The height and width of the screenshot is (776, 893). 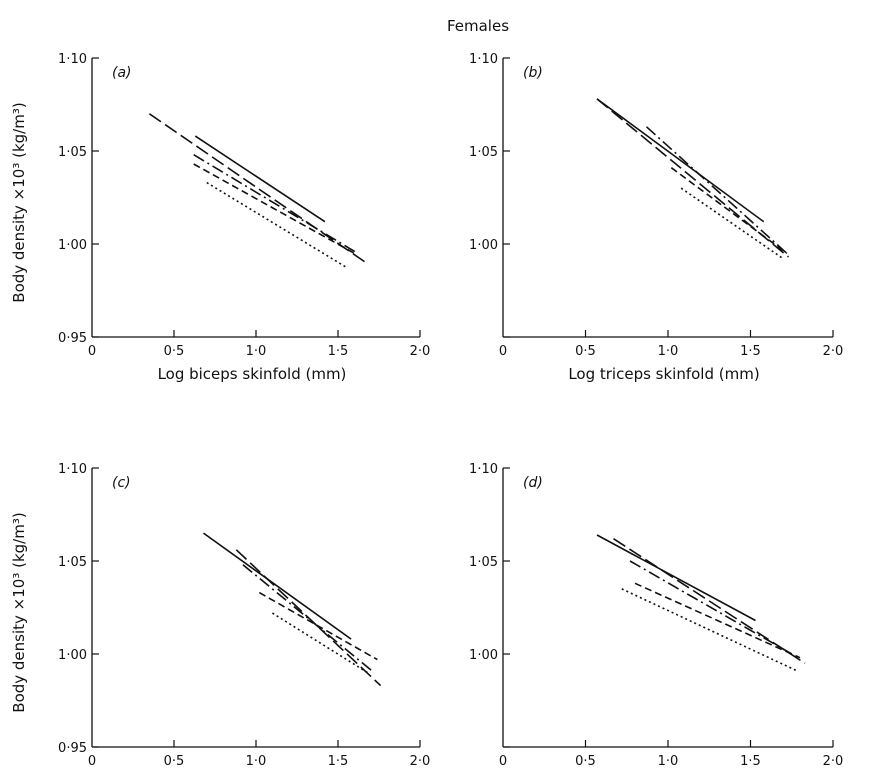 I want to click on panel-label: (d), so click(x=533, y=483).